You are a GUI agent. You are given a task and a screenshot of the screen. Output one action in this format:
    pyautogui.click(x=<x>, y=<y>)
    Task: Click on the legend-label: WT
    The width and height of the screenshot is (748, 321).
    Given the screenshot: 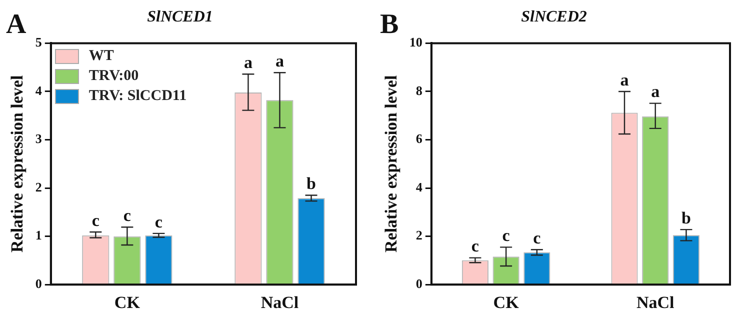 What is the action you would take?
    pyautogui.click(x=101, y=56)
    